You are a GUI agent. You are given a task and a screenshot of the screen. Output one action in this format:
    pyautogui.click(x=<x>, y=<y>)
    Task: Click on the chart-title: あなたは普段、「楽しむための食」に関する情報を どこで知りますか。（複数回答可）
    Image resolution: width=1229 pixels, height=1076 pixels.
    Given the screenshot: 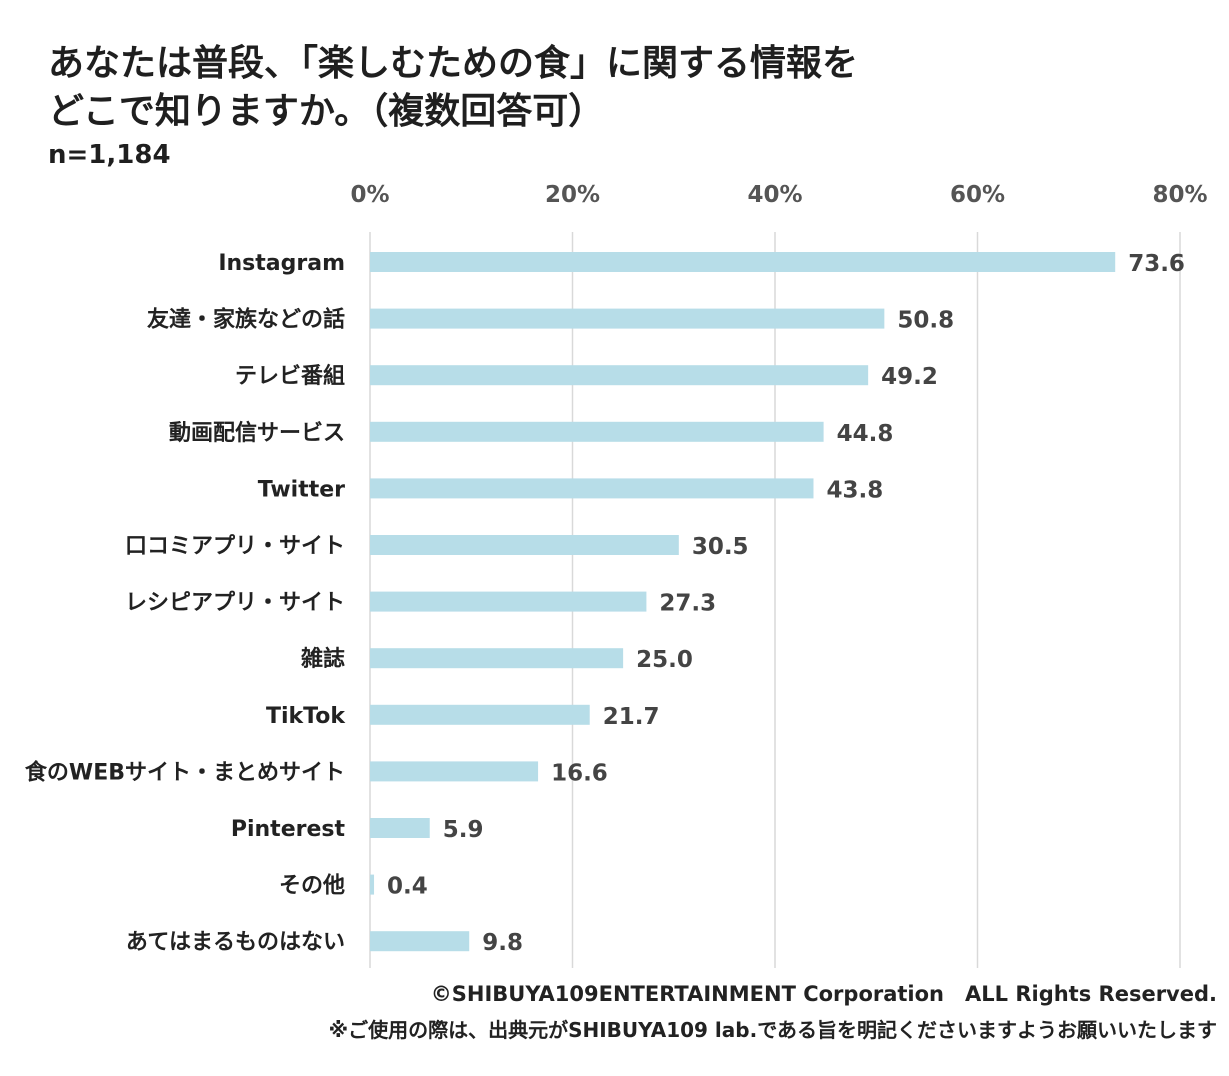 What is the action you would take?
    pyautogui.click(x=498, y=88)
    